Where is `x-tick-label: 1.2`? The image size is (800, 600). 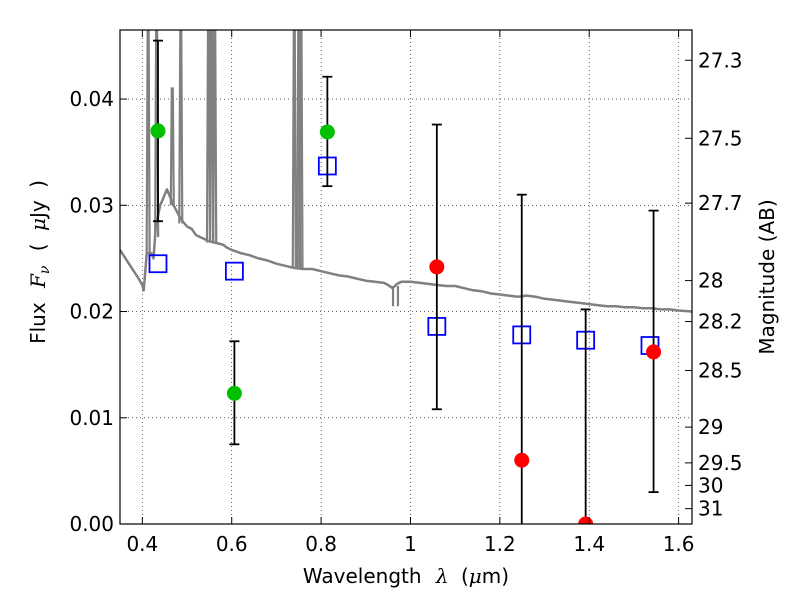 x-tick-label: 1.2 is located at coordinates (500, 544).